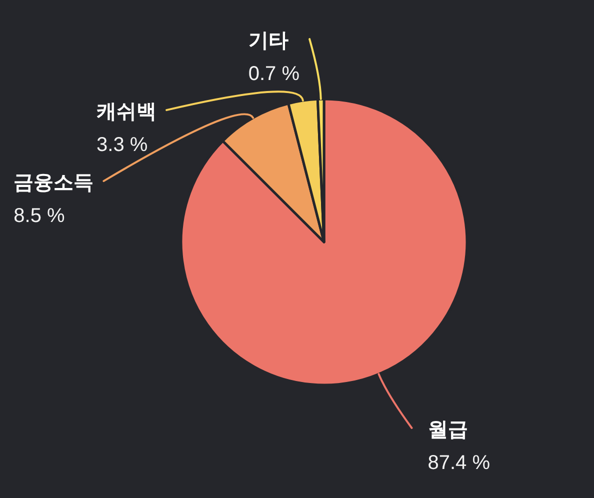 This screenshot has height=498, width=594. I want to click on slice-label: 기타, so click(268, 41).